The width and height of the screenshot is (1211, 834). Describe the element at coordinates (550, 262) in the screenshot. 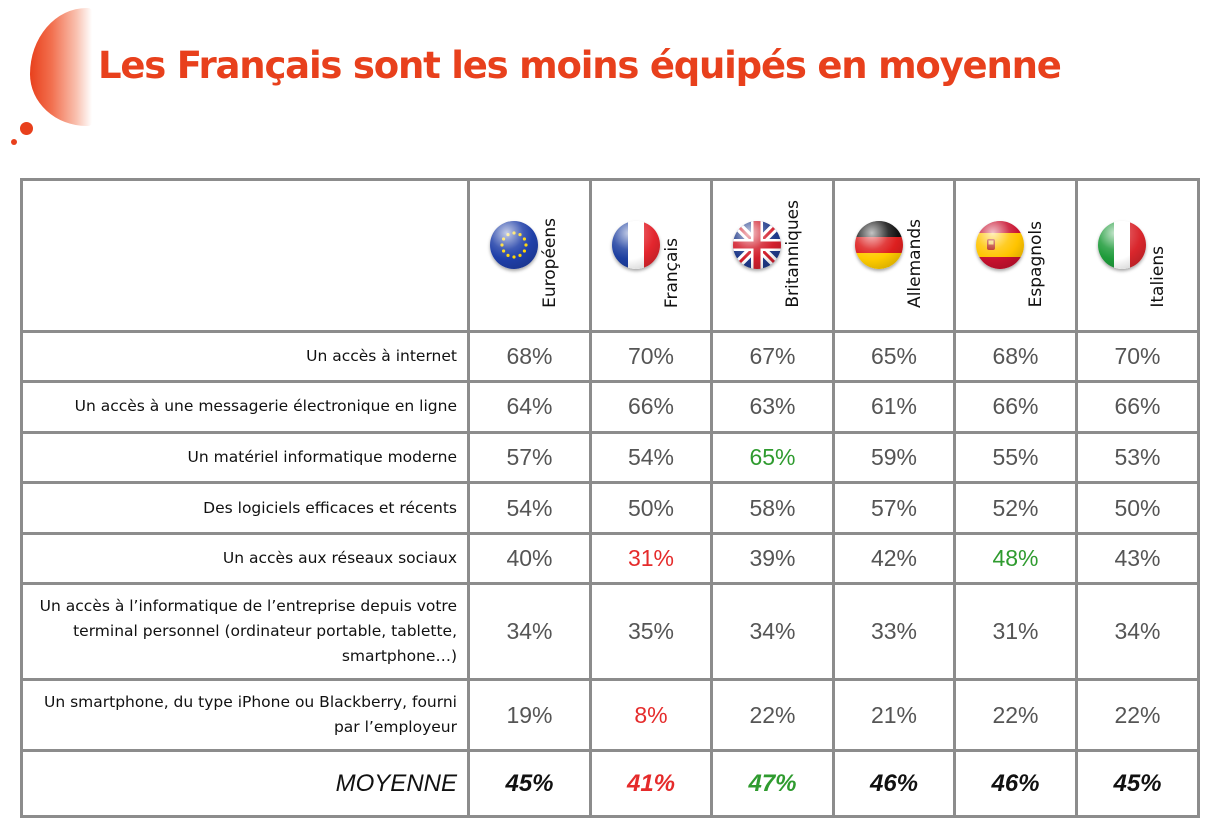

I see `country-name: Européens` at that location.